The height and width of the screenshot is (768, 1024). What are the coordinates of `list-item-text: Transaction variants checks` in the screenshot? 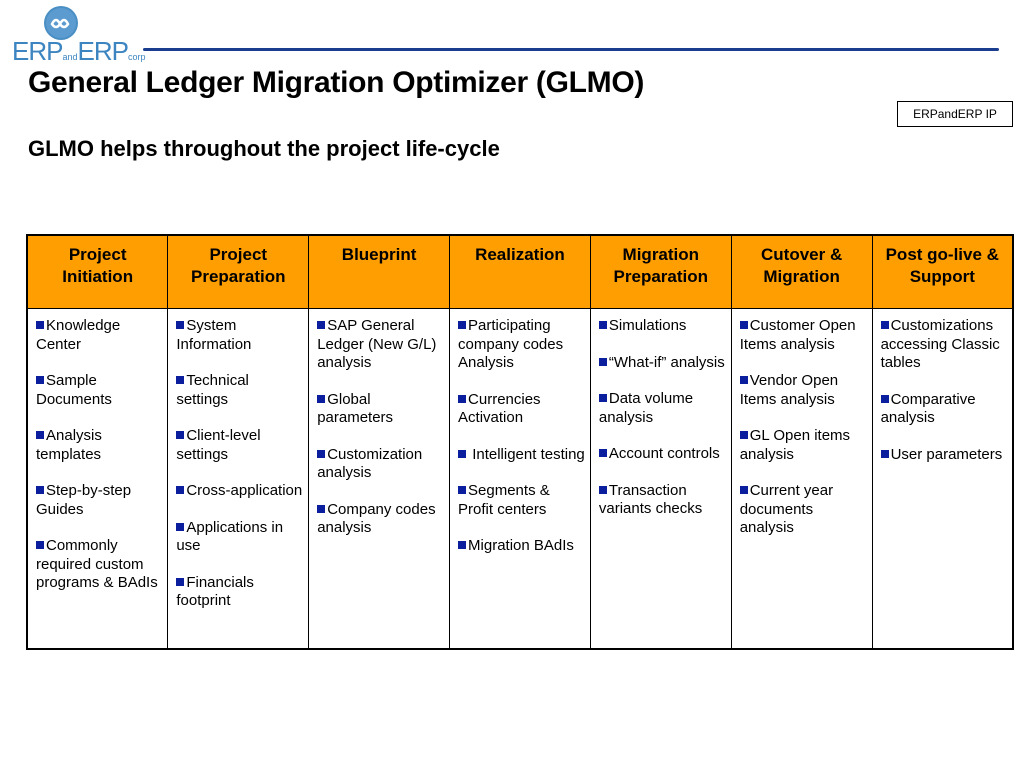 It's located at (650, 499).